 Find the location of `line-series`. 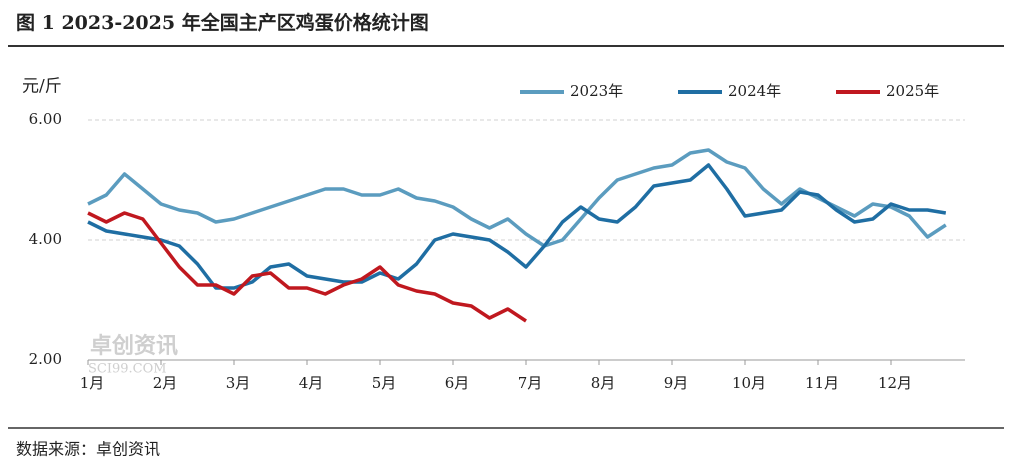

line-series is located at coordinates (307, 267).